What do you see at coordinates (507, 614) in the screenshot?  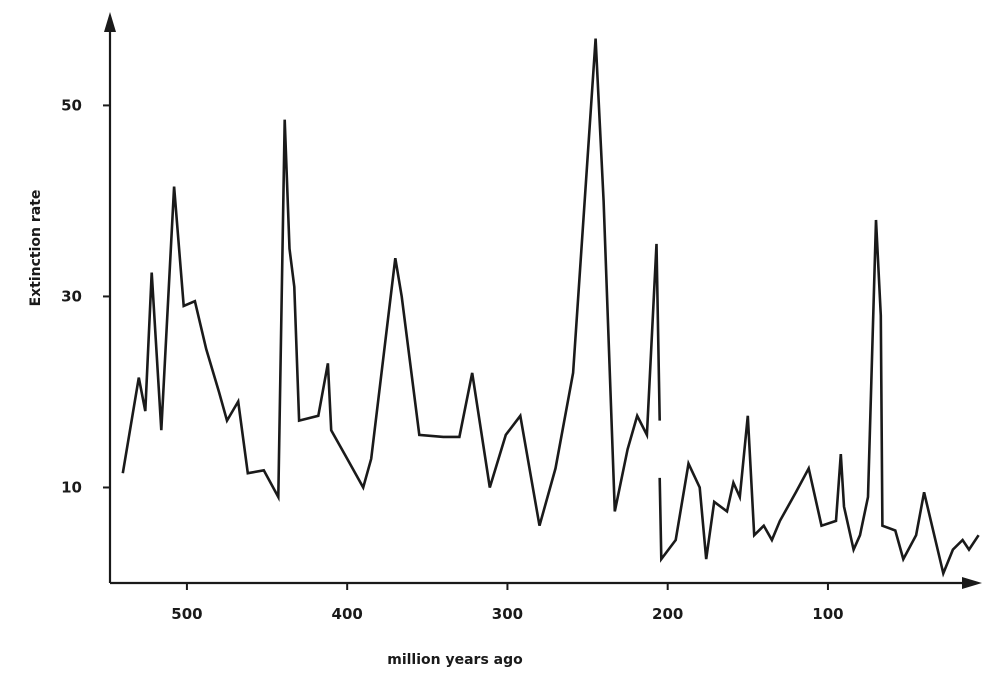 I see `x-tick-label: 300` at bounding box center [507, 614].